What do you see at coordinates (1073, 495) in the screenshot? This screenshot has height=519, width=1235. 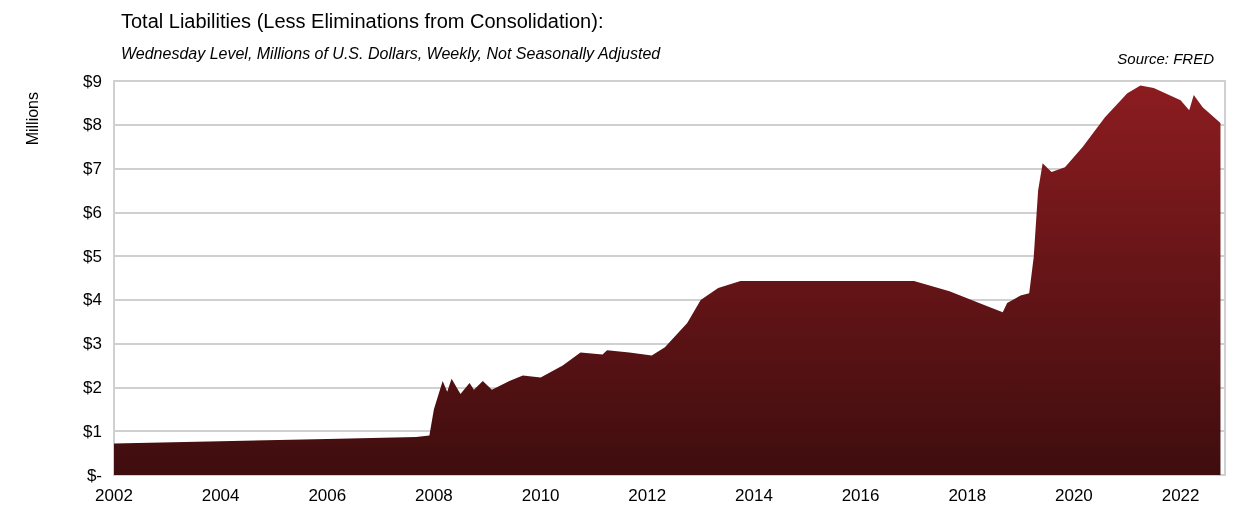 I see `x-tick-label: 2020` at bounding box center [1073, 495].